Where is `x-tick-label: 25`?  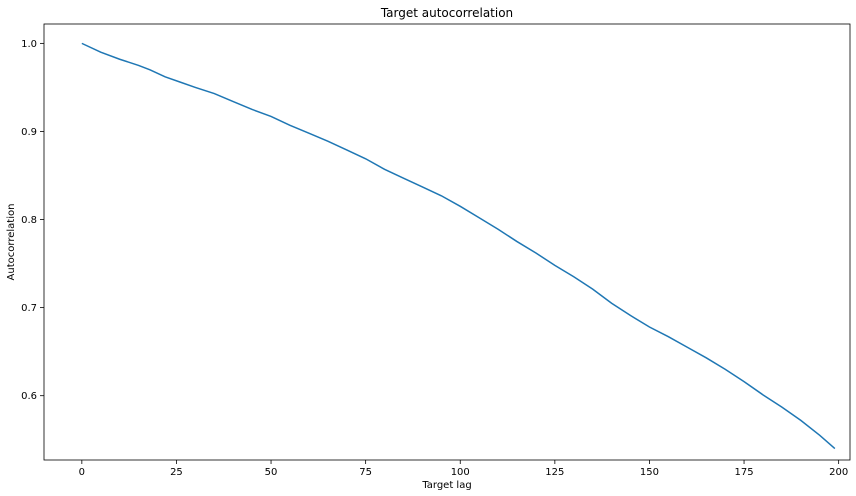
x-tick-label: 25 is located at coordinates (176, 472).